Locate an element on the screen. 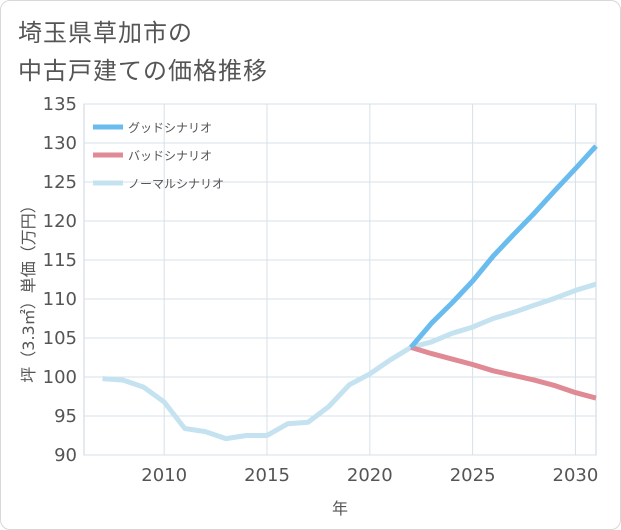 The height and width of the screenshot is (530, 621). chart-title-line2: 中古戸建ての価格推移 is located at coordinates (143, 71).